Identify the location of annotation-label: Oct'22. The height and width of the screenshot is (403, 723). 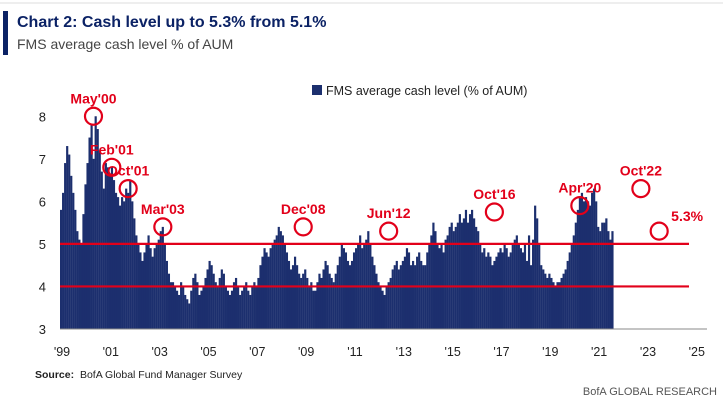
(641, 171).